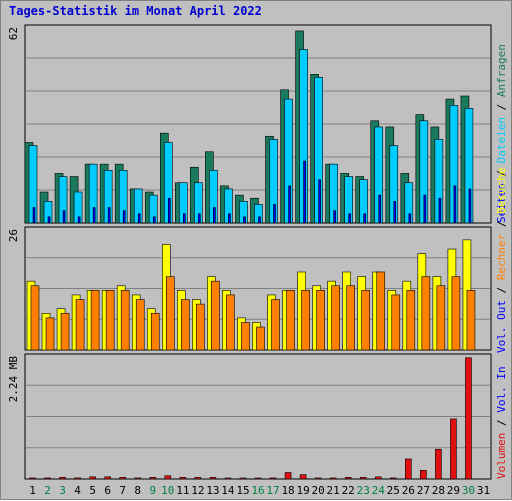 The image size is (512, 501). I want to click on x-tick-label-day-29: 29, so click(453, 490).